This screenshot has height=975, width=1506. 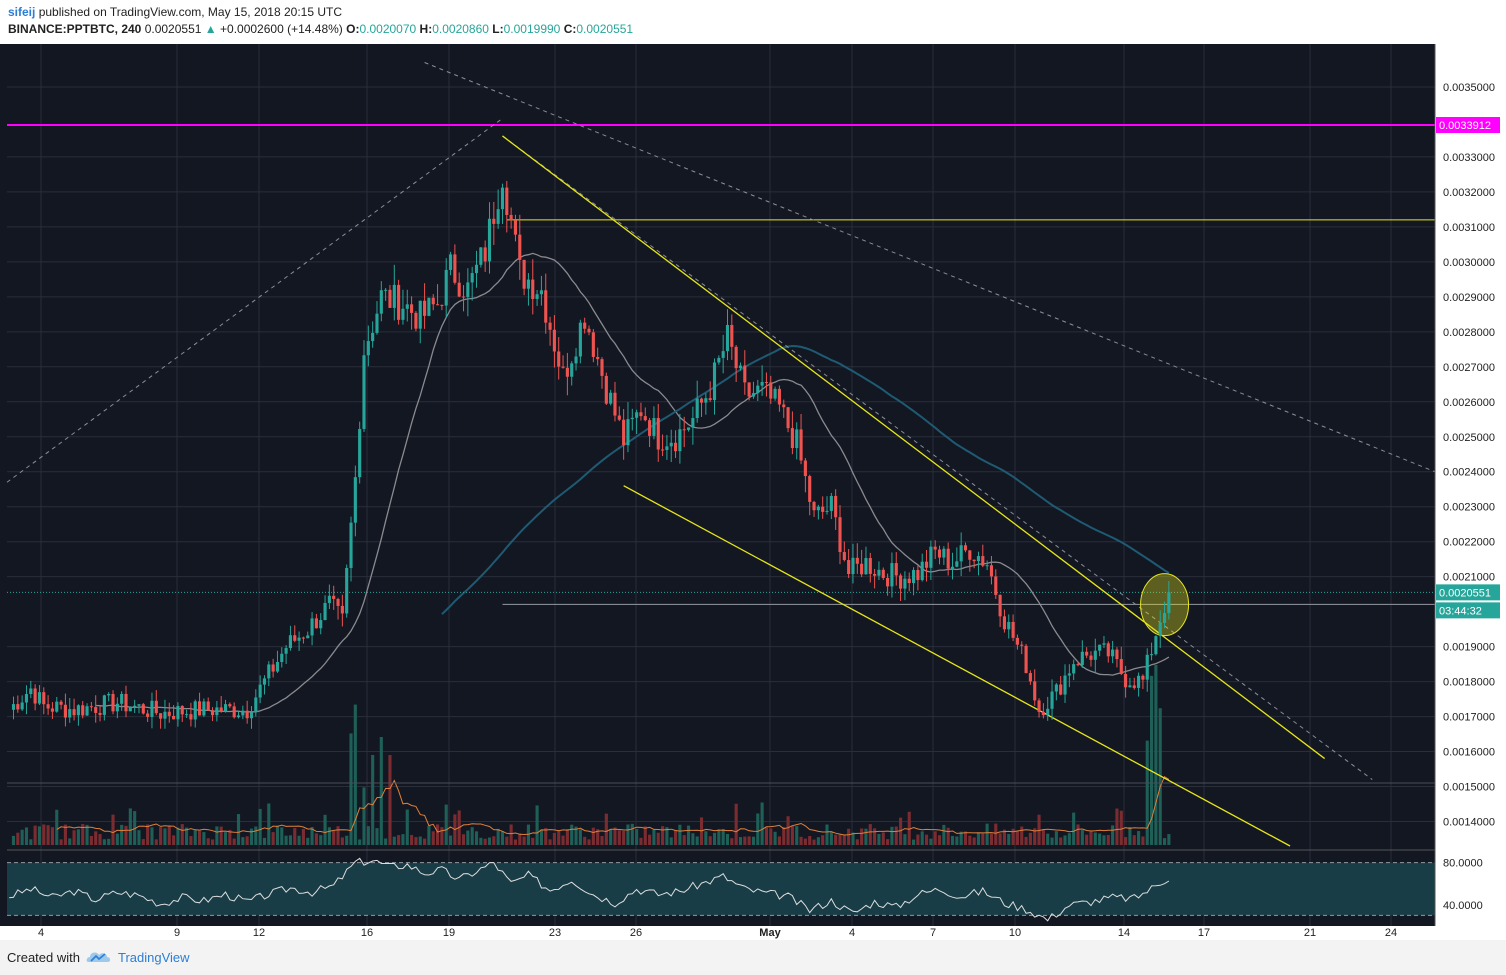 I want to click on y-tick-label: 0.0028000, so click(x=1469, y=333).